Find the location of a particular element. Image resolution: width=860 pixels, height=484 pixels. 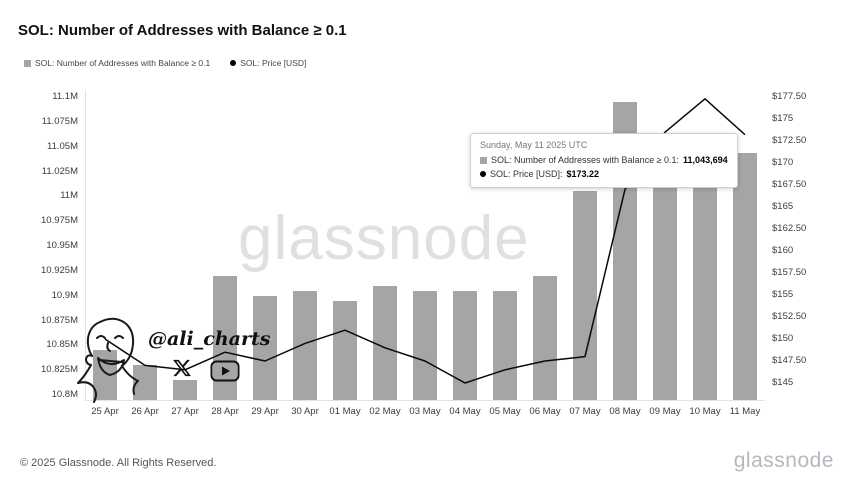

y-axis-right-tick: $162.50 is located at coordinates (789, 228).